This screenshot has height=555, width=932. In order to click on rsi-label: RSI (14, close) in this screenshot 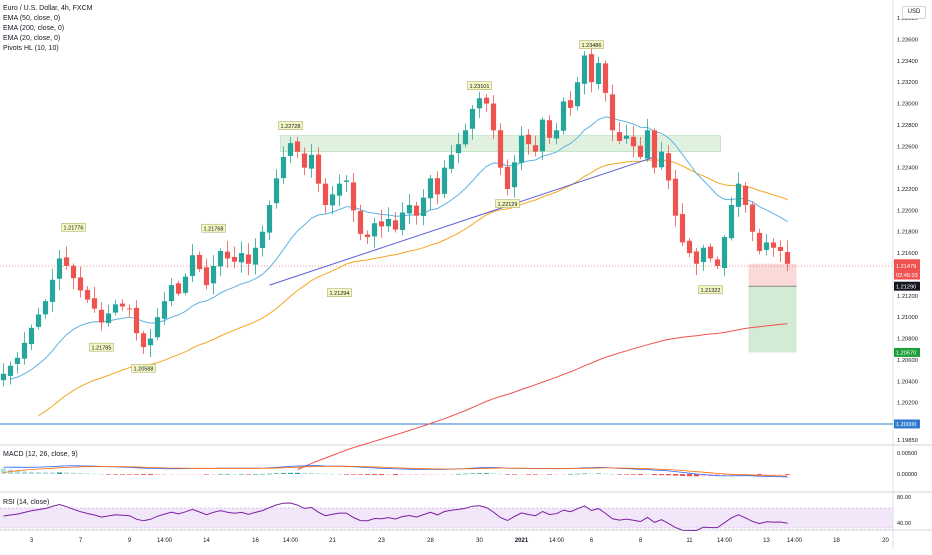, I will do `click(26, 502)`.